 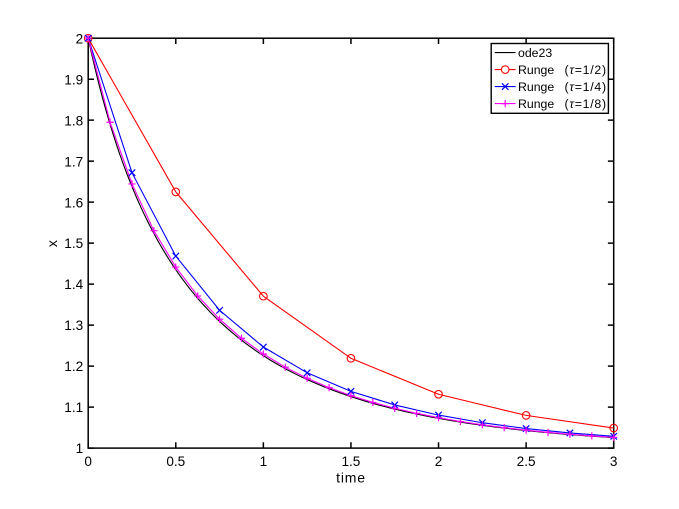 What do you see at coordinates (73, 366) in the screenshot?
I see `svg-text: 1.2` at bounding box center [73, 366].